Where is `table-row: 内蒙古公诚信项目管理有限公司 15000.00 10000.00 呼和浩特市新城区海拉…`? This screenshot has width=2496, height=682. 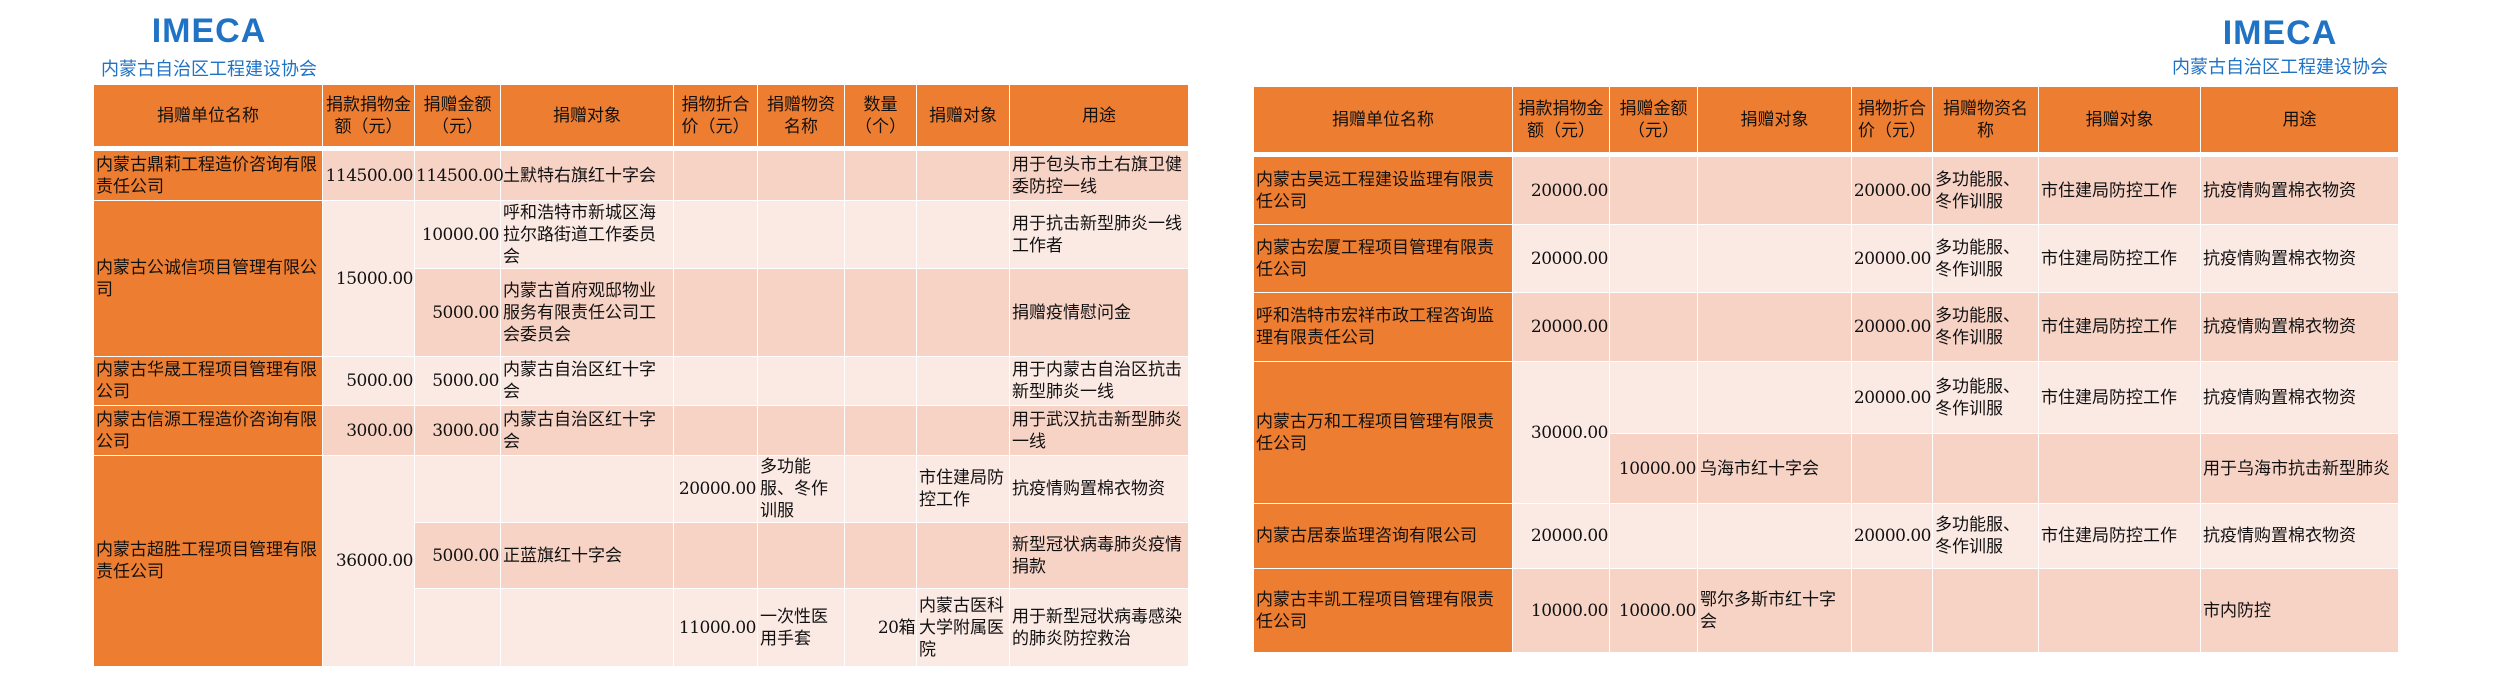 table-row: 内蒙古公诚信项目管理有限公司 15000.00 10000.00 呼和浩特市新城区海拉… is located at coordinates (641, 279).